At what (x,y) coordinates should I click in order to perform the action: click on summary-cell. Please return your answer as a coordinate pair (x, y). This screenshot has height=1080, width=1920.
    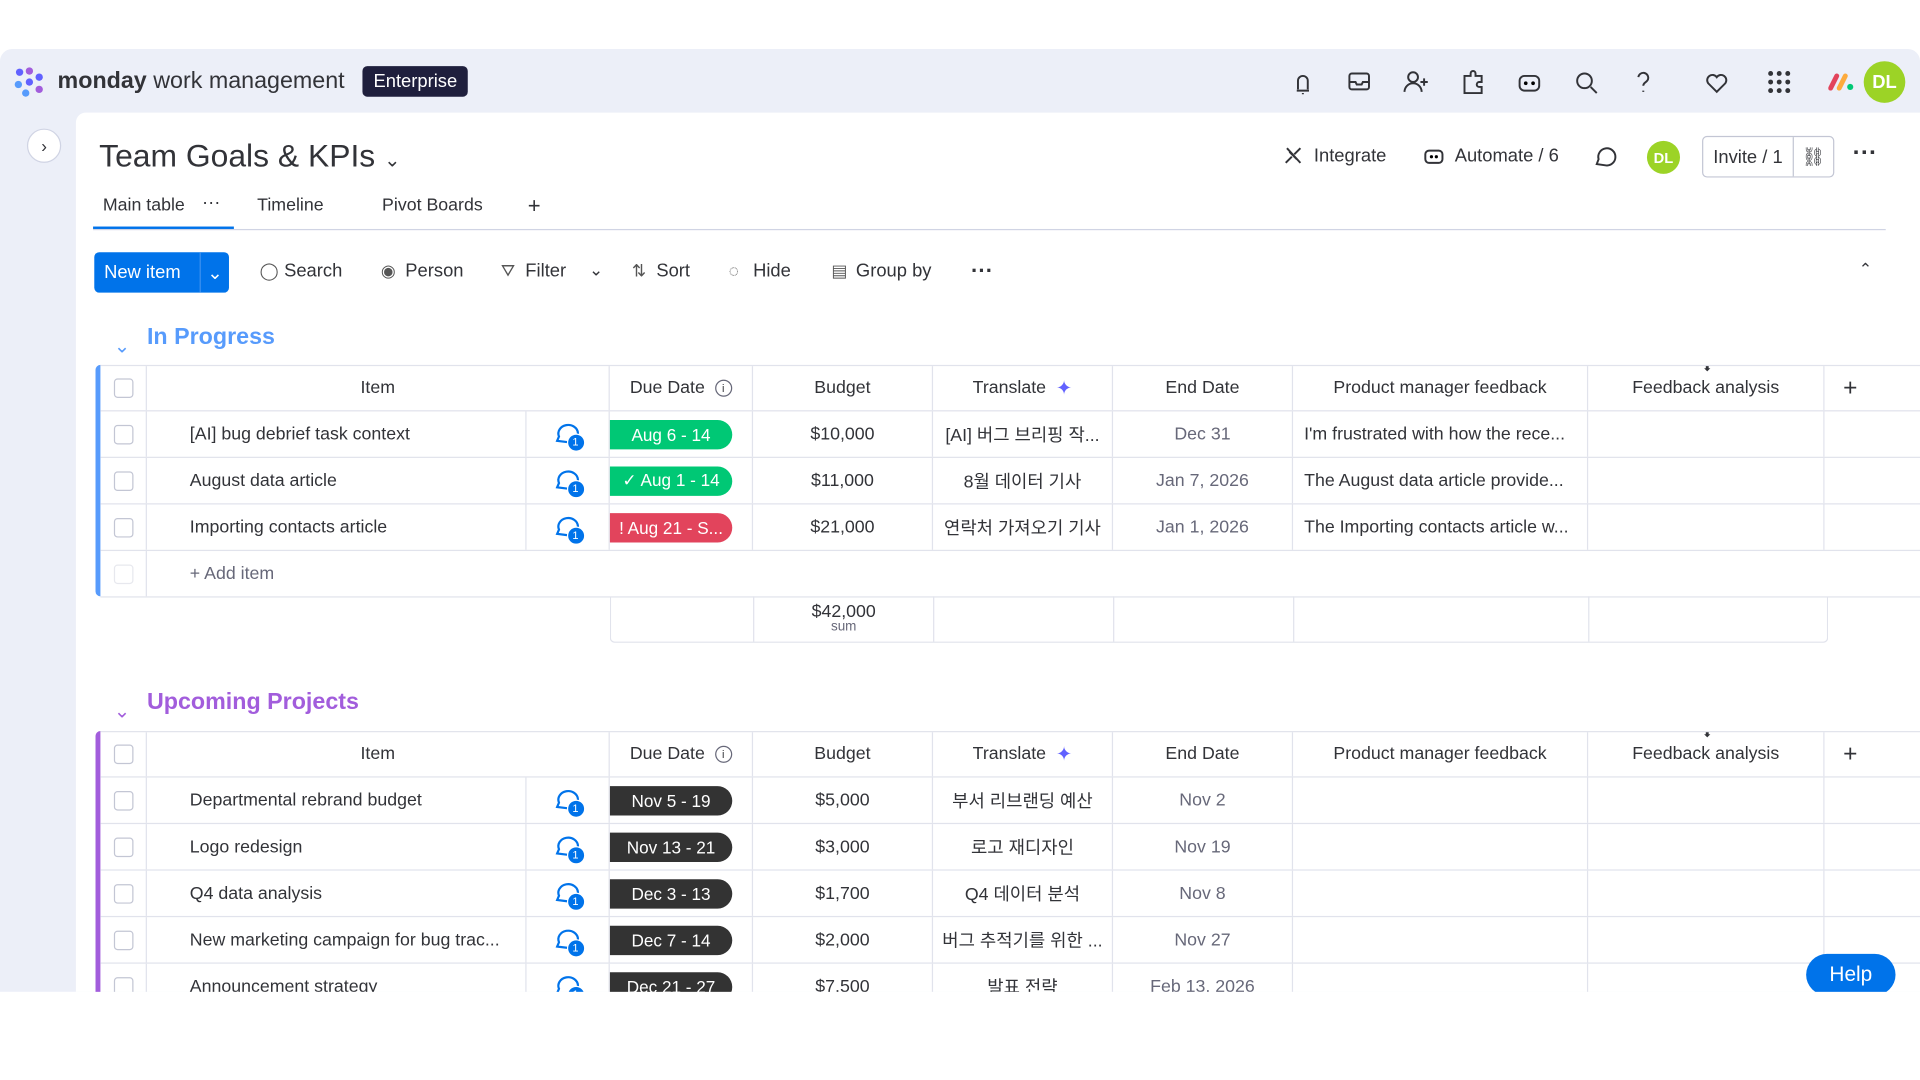
    Looking at the image, I should click on (1204, 619).